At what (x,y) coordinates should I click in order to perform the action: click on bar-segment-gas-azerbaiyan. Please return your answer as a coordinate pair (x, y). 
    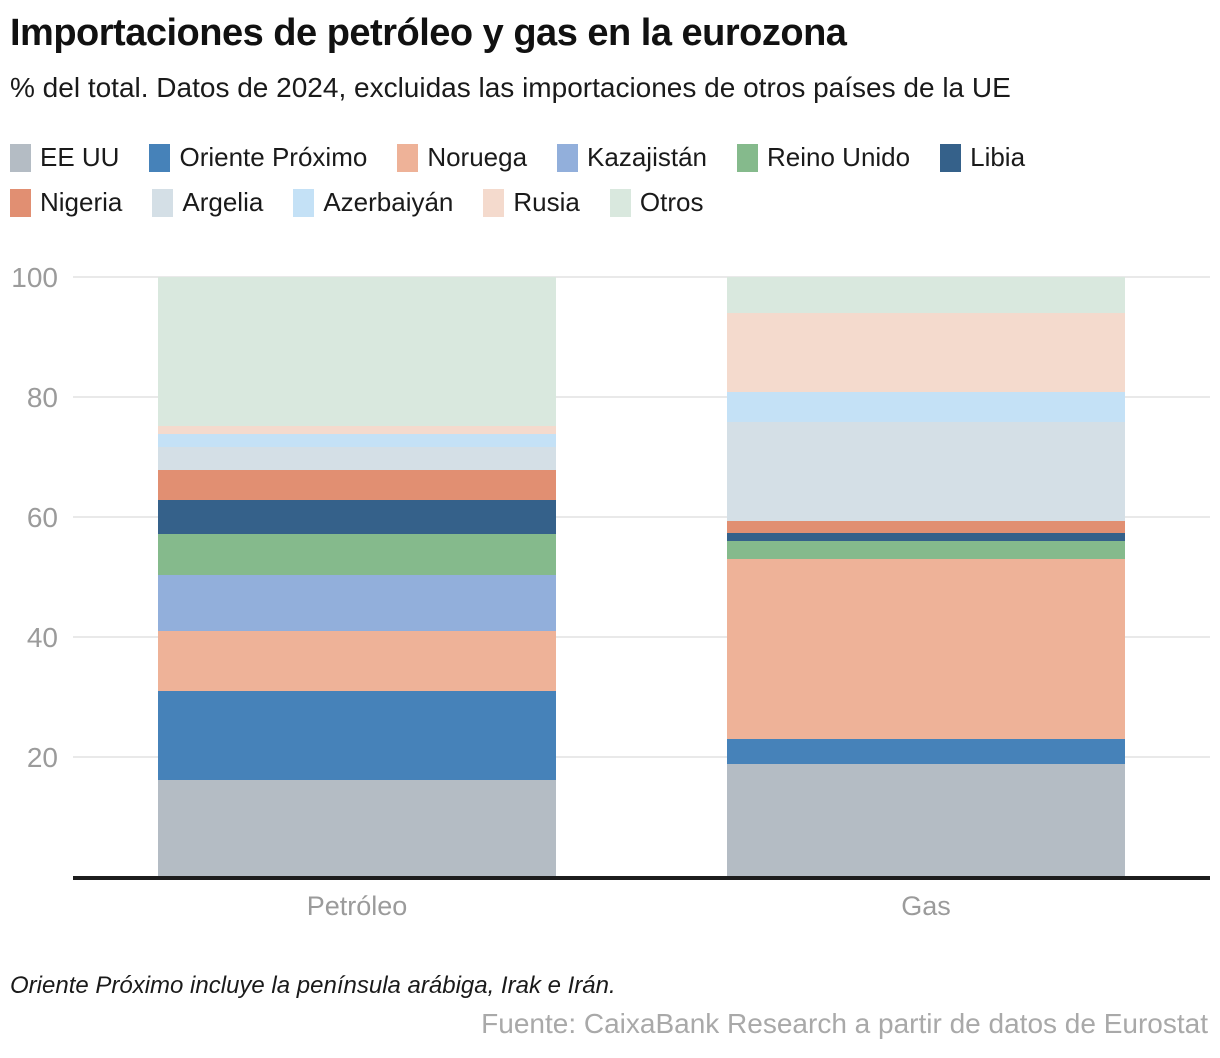
    Looking at the image, I should click on (926, 407).